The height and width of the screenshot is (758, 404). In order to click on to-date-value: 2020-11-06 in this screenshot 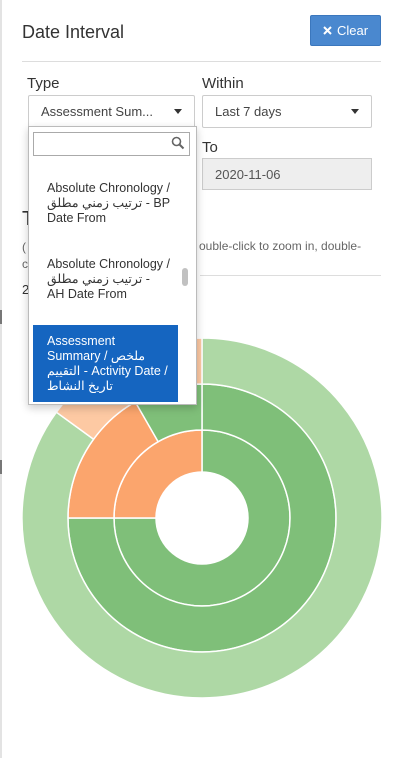, I will do `click(248, 174)`.